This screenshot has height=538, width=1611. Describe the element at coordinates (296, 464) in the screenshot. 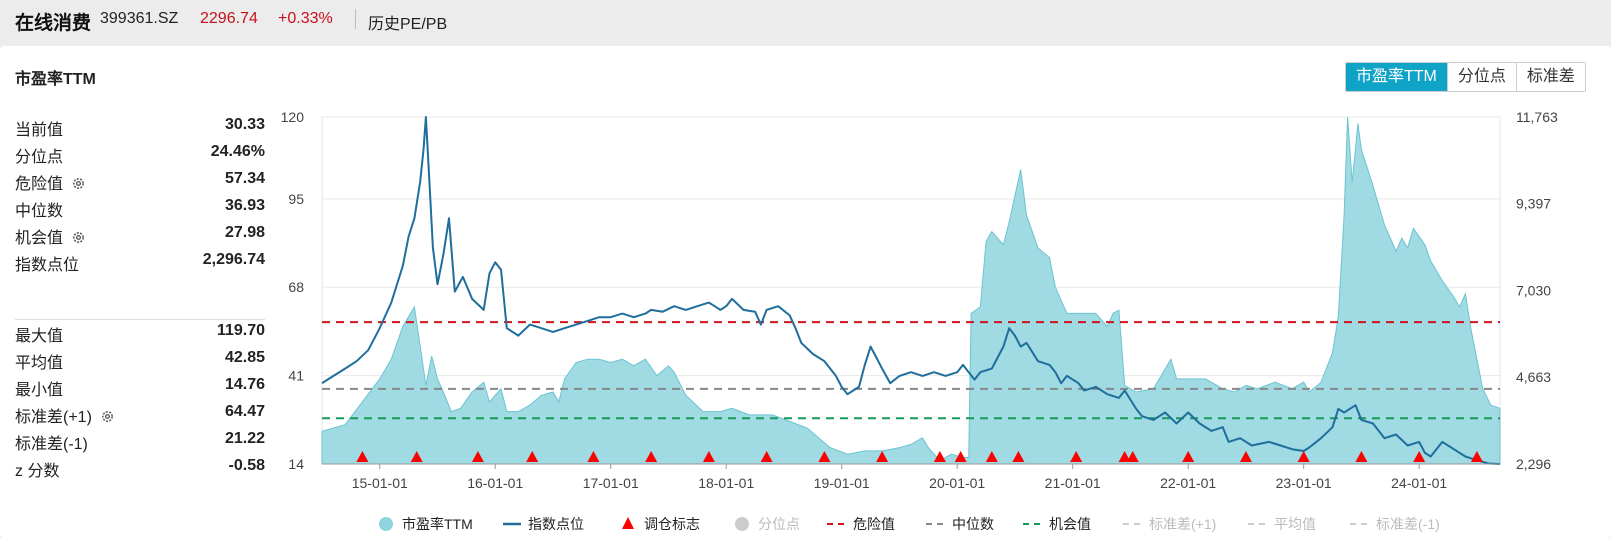

I see `y-left-tick-label: 14` at that location.